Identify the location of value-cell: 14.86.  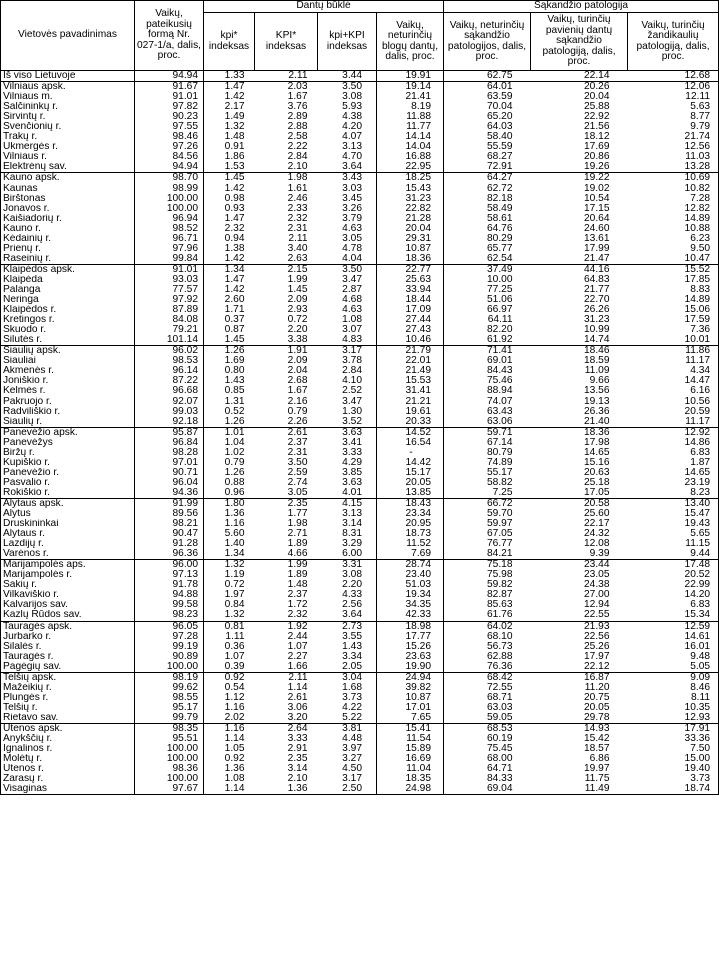
(673, 442).